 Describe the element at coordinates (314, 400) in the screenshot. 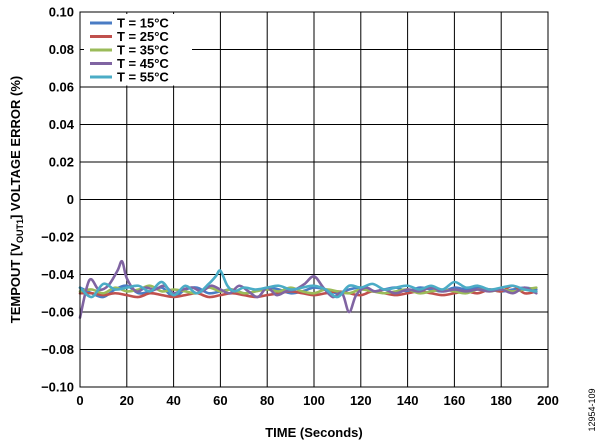

I see `x-tick-label: 100` at that location.